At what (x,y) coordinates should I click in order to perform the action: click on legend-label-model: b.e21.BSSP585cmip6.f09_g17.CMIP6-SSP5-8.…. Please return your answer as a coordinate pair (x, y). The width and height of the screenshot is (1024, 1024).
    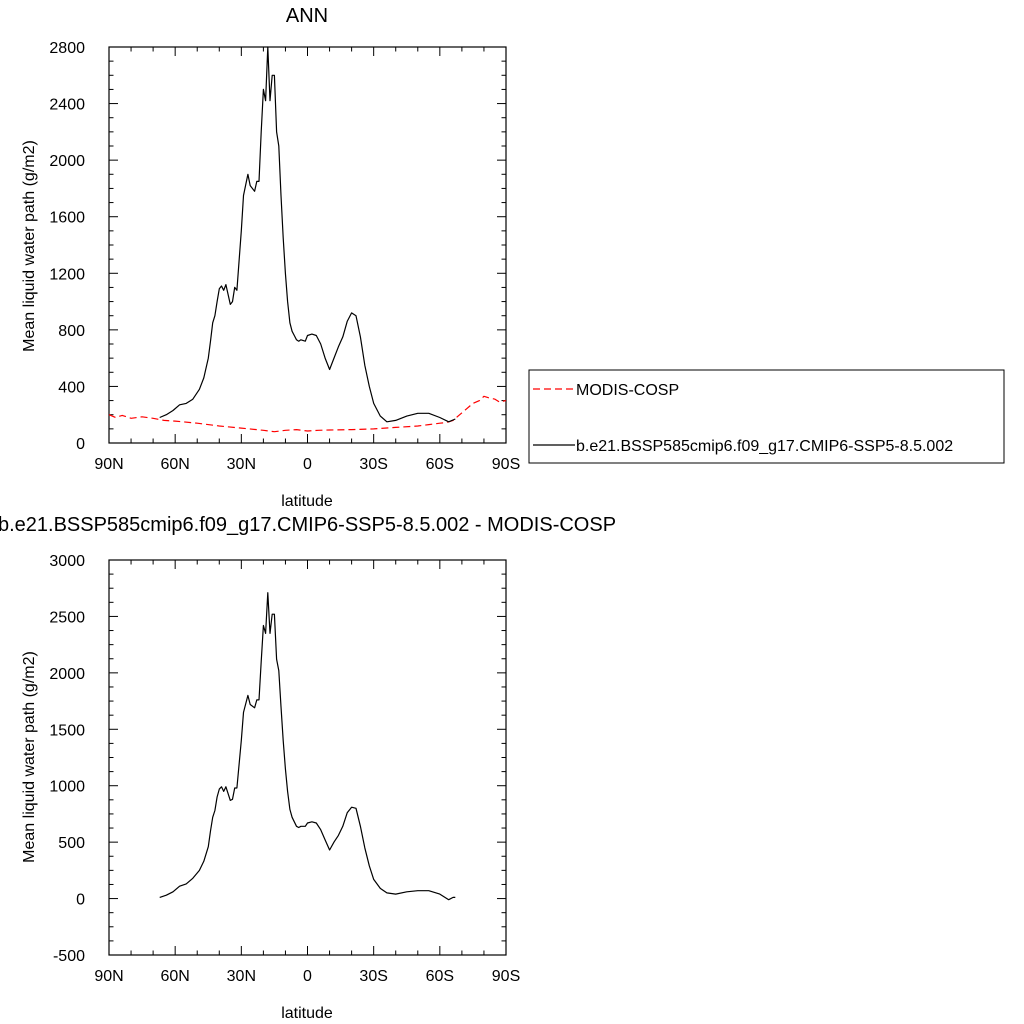
    Looking at the image, I should click on (764, 446).